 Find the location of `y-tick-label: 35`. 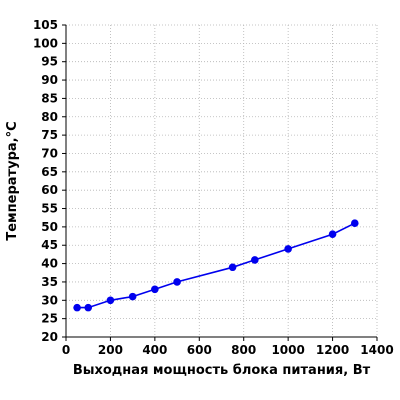

y-tick-label: 35 is located at coordinates (49, 282).